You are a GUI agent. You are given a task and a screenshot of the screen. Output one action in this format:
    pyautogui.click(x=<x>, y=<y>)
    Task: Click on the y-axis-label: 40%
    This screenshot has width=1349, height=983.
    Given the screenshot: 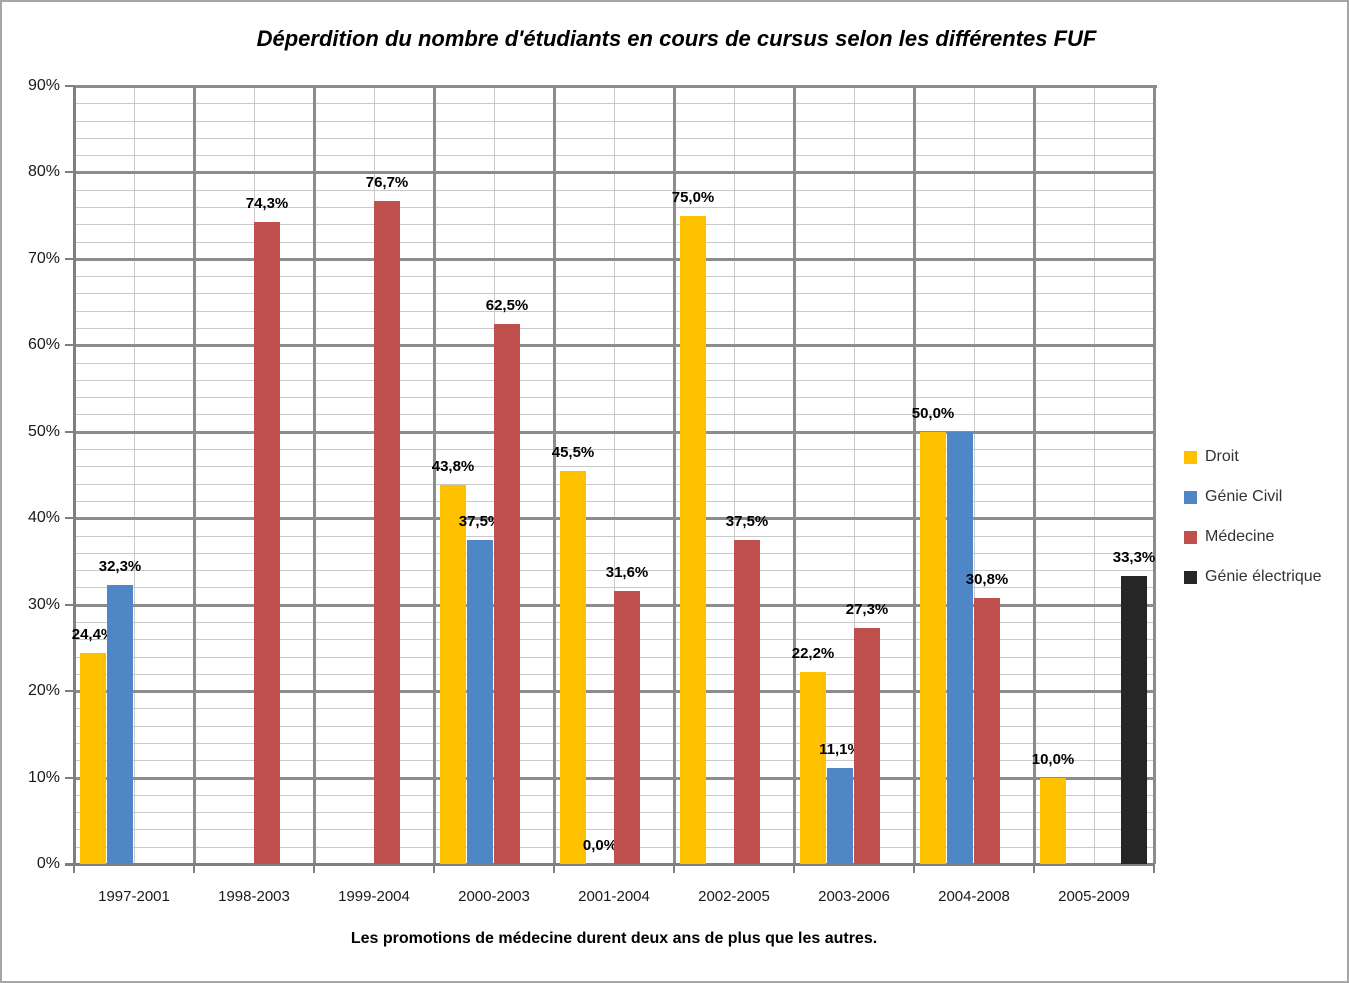 What is the action you would take?
    pyautogui.click(x=43, y=517)
    